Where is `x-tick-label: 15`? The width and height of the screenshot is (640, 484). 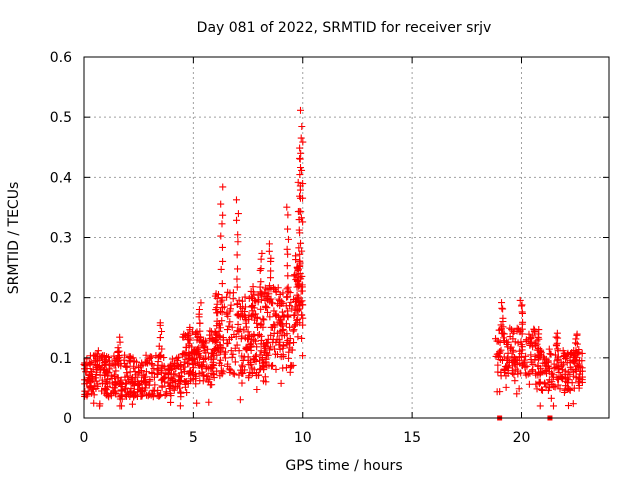
x-tick-label: 15 is located at coordinates (412, 438).